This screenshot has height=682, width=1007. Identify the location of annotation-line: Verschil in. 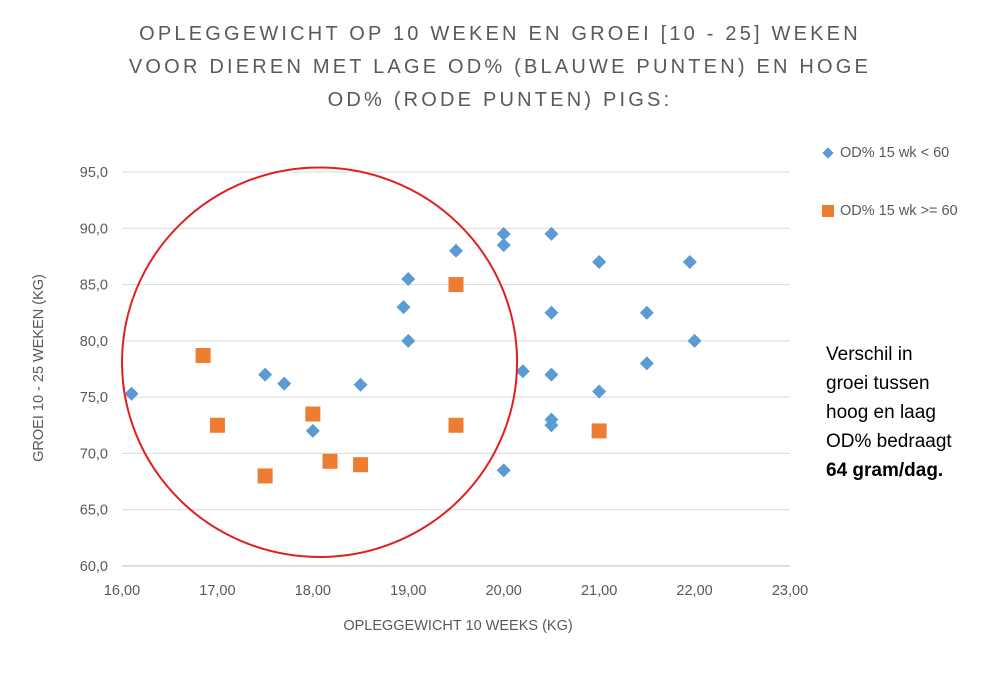
(869, 354).